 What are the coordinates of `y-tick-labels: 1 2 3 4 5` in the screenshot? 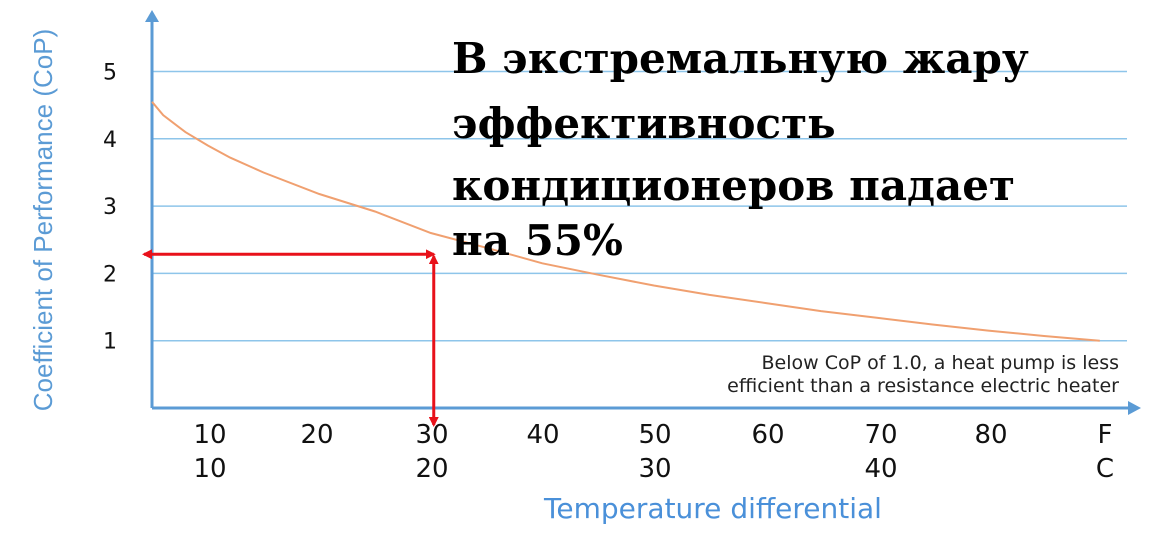 It's located at (110, 208).